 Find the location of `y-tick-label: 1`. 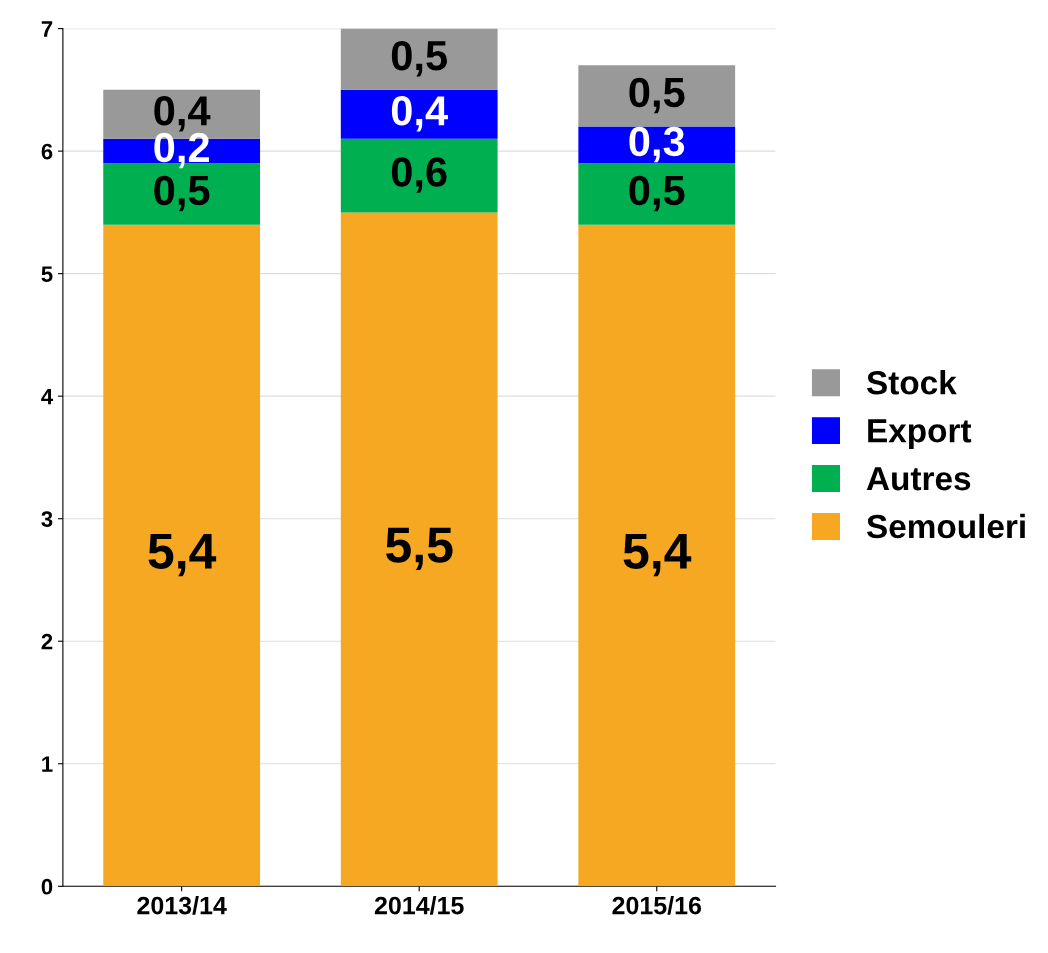

y-tick-label: 1 is located at coordinates (47, 764).